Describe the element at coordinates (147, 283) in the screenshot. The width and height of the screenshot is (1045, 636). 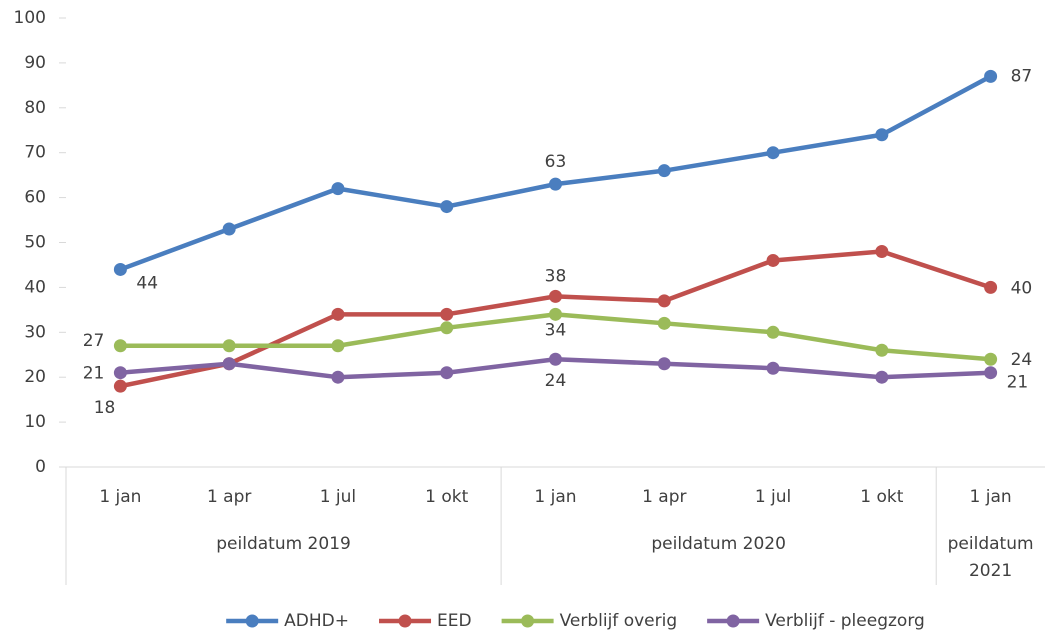
I see `data-label: 44` at that location.